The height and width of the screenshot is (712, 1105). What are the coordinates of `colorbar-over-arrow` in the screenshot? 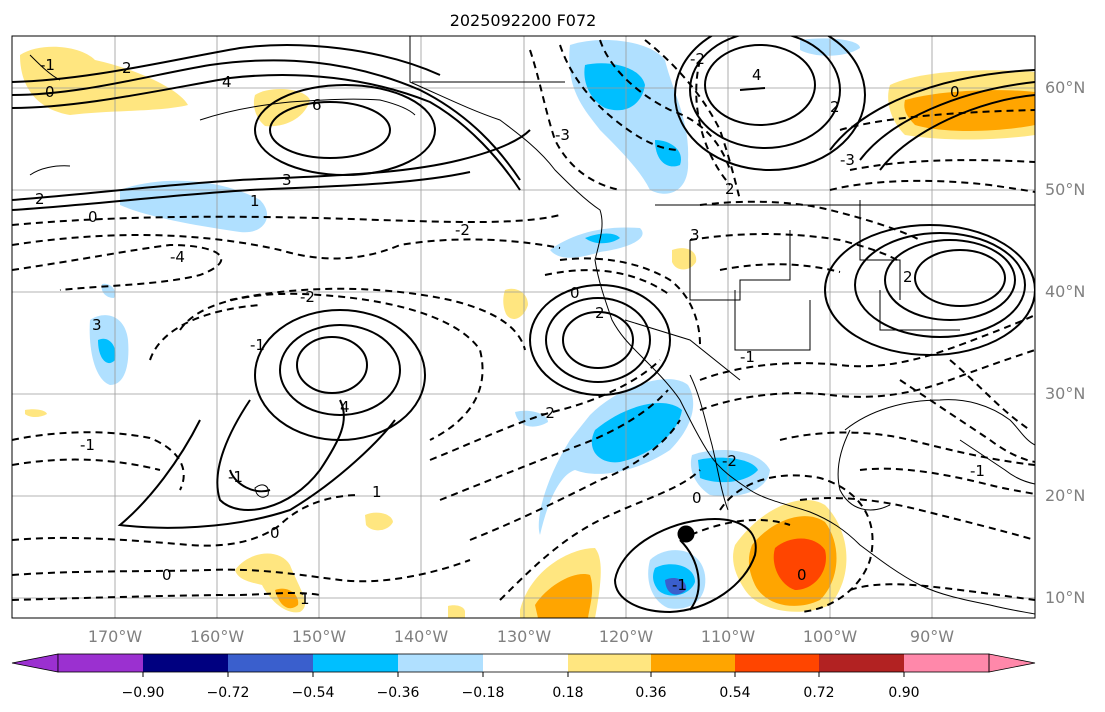 It's located at (1012, 663).